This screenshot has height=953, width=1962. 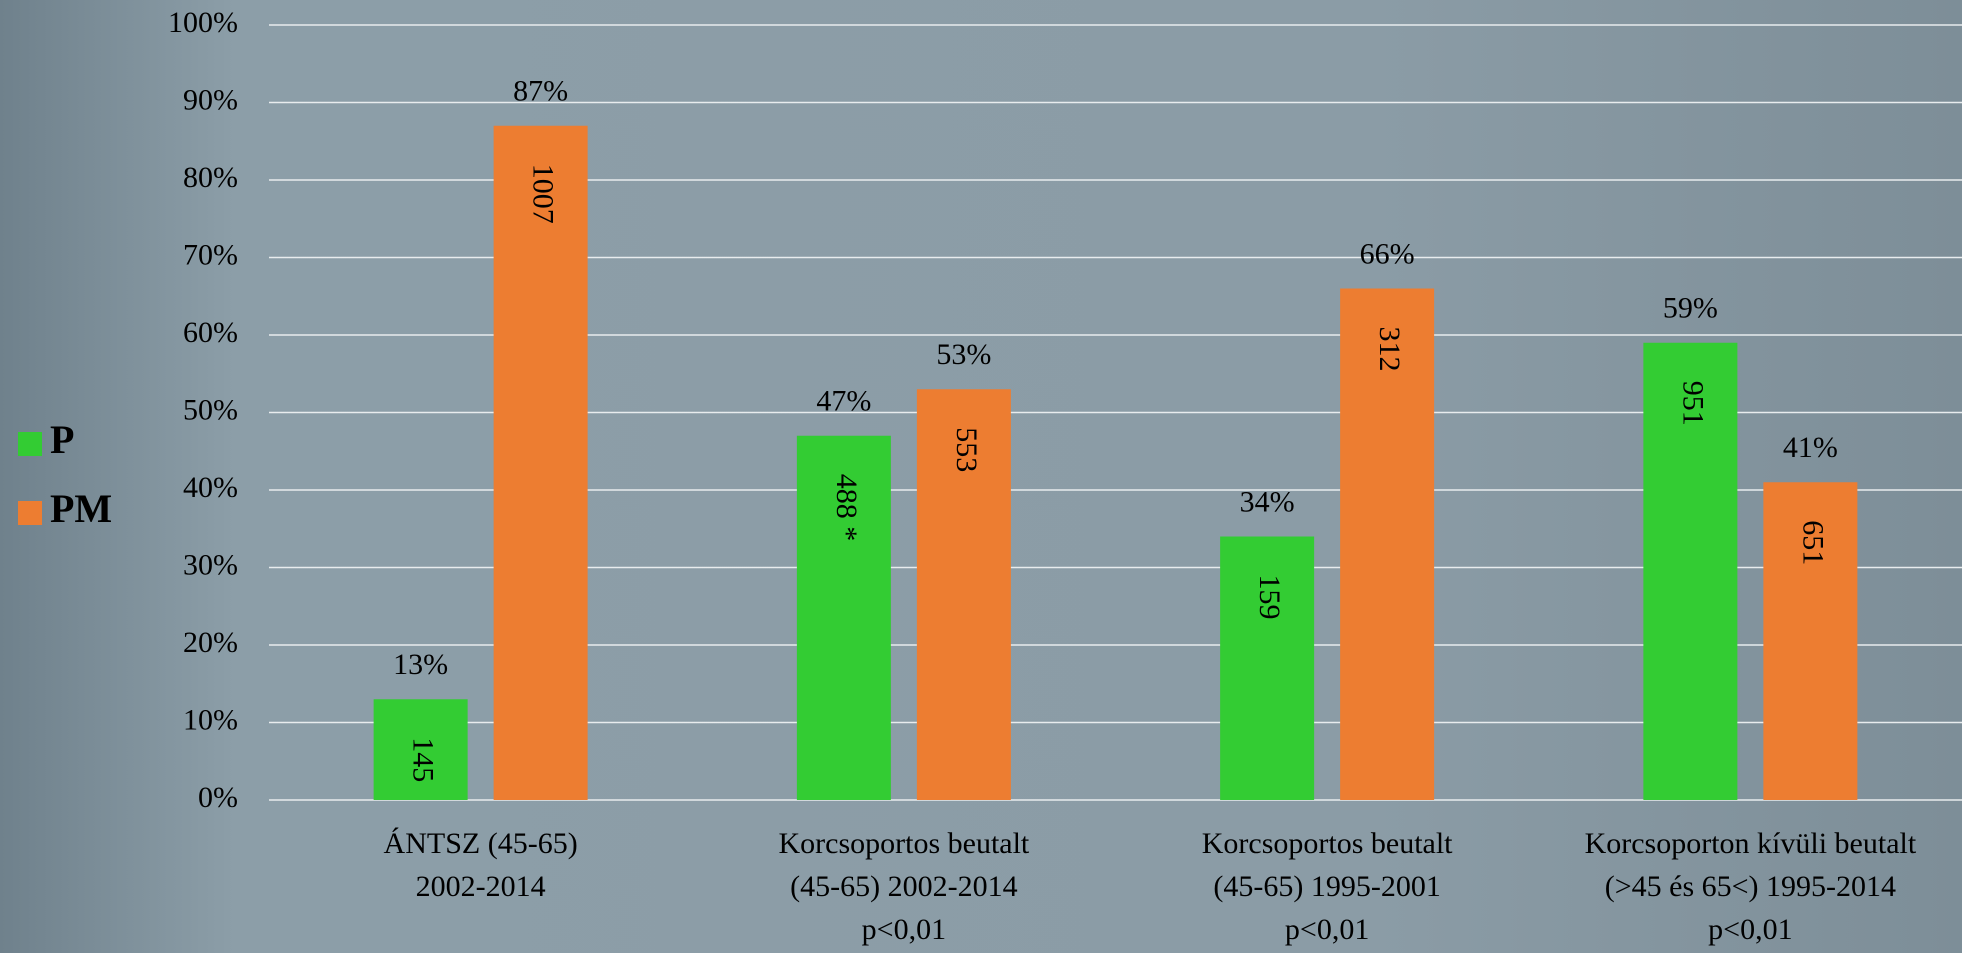 What do you see at coordinates (423, 759) in the screenshot?
I see `bar-label: 145` at bounding box center [423, 759].